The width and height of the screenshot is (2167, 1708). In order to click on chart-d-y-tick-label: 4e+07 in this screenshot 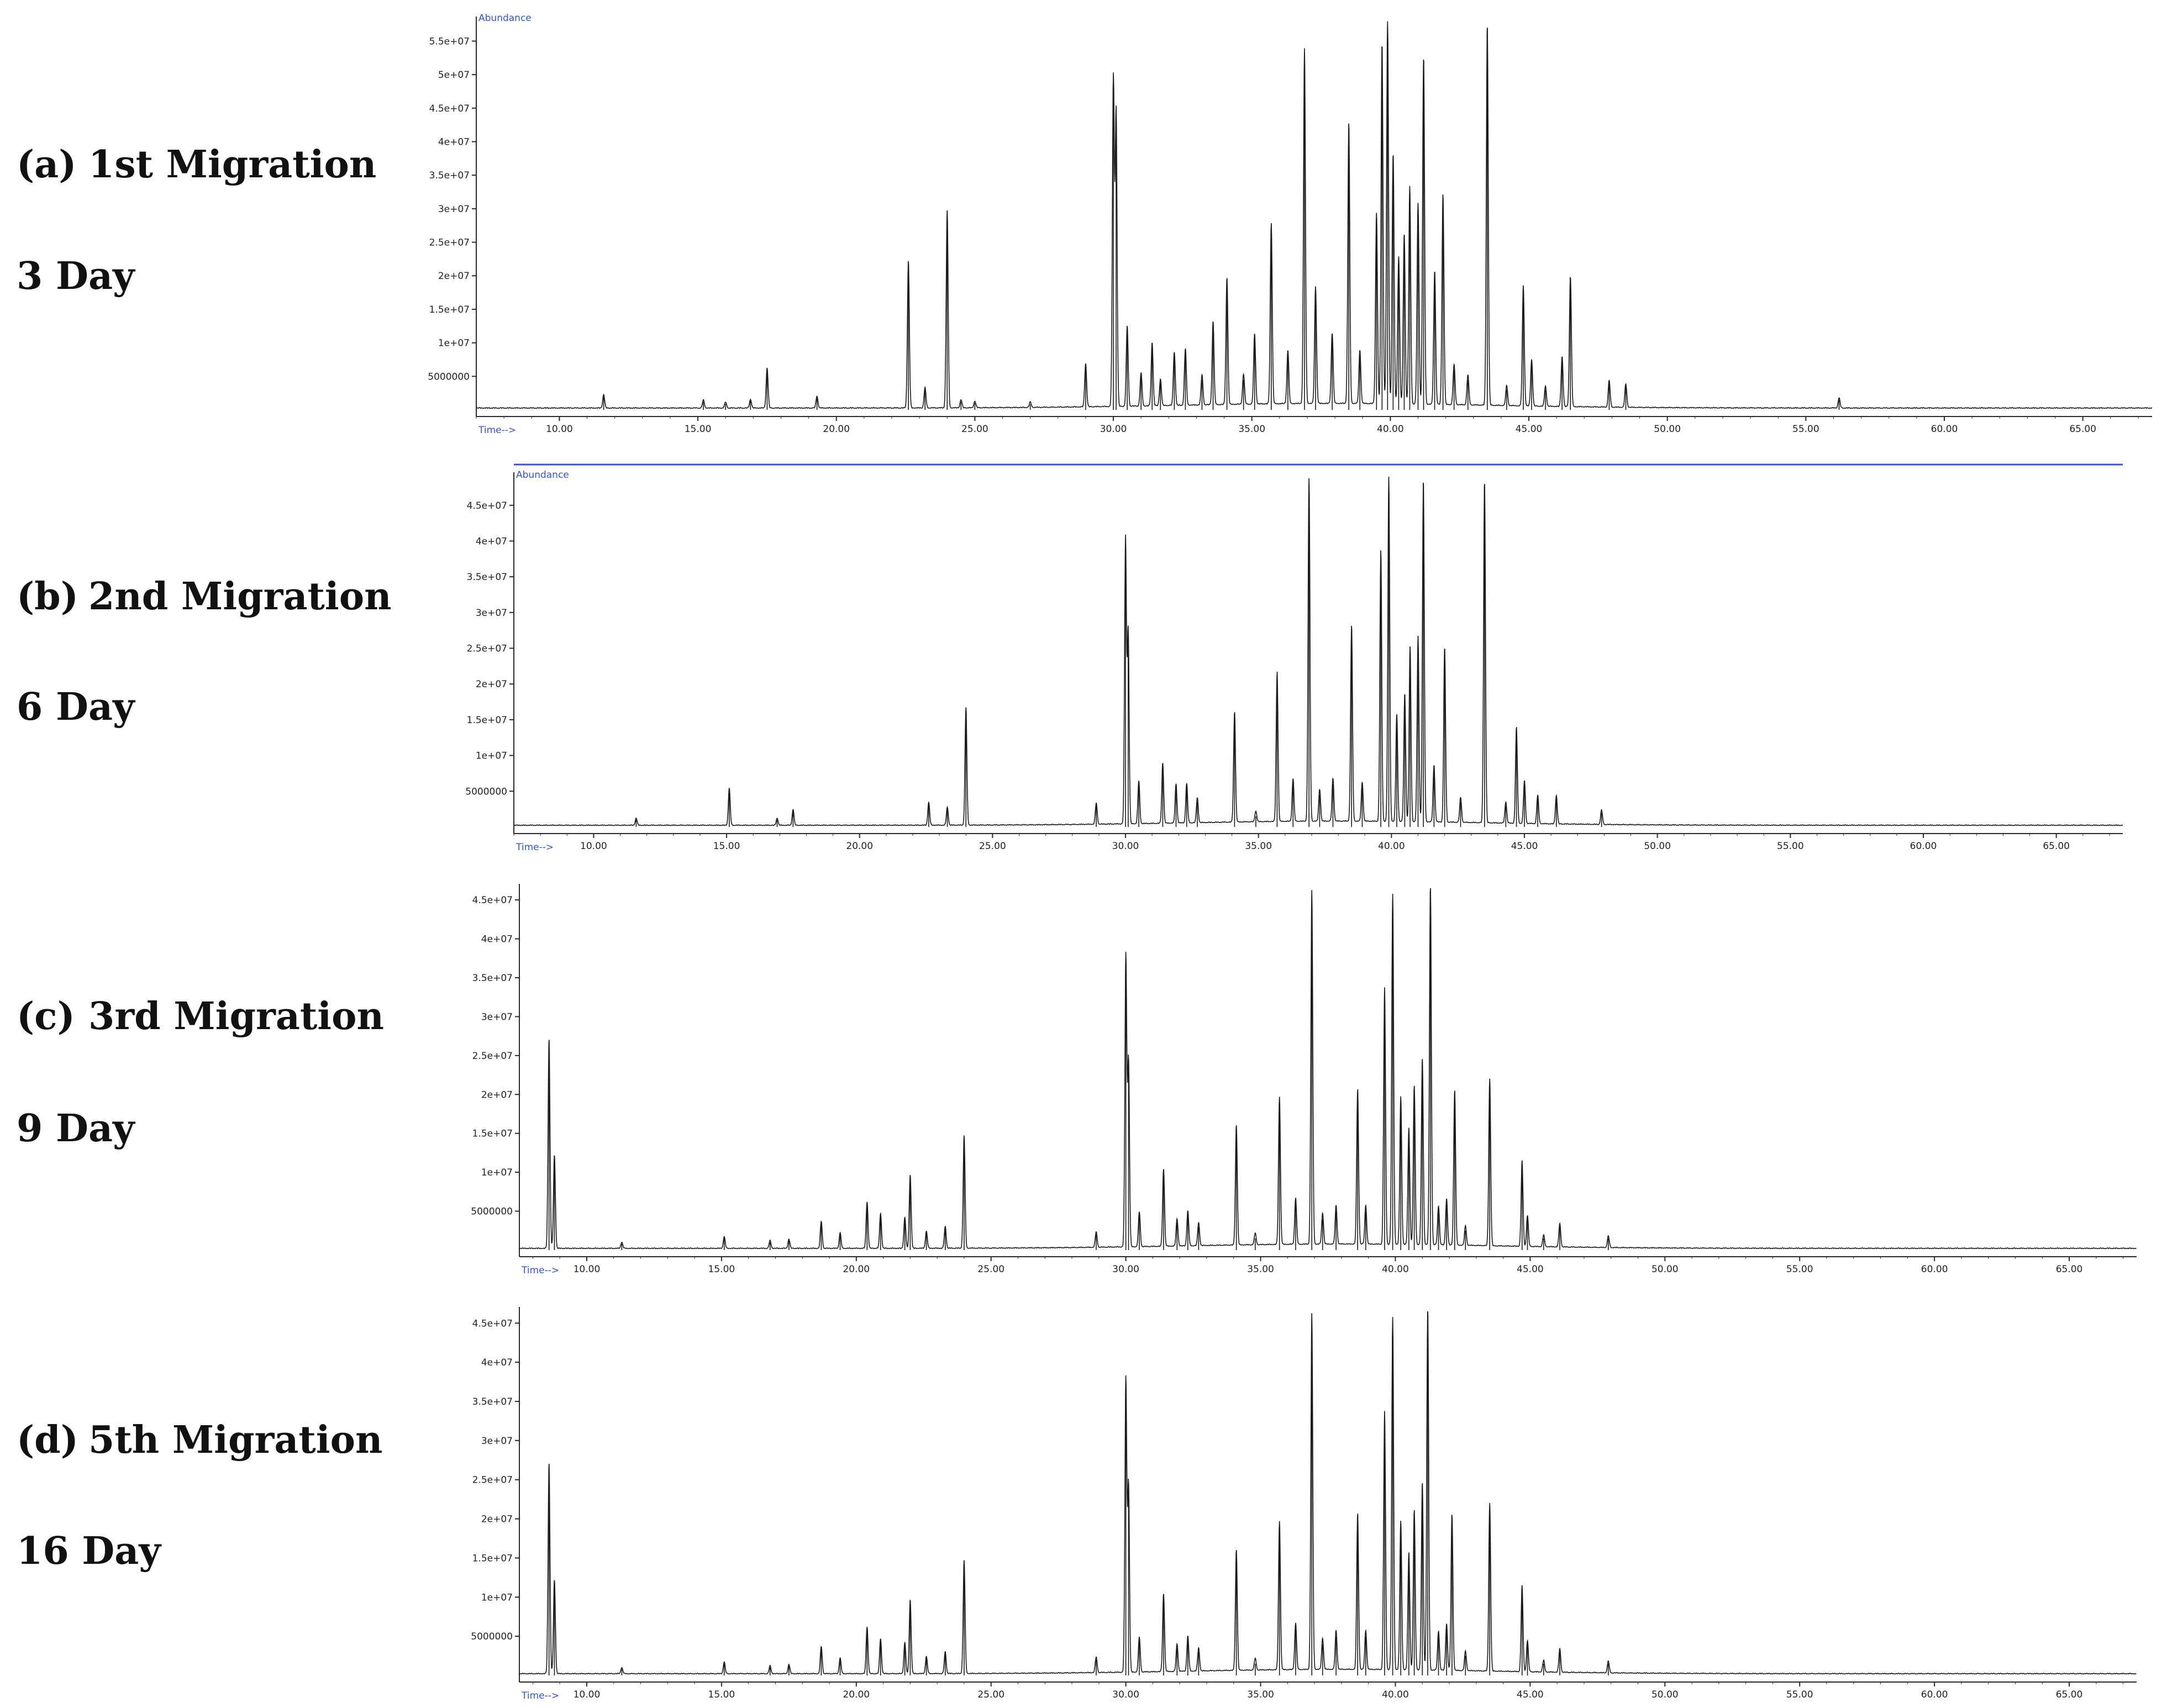, I will do `click(497, 1363)`.